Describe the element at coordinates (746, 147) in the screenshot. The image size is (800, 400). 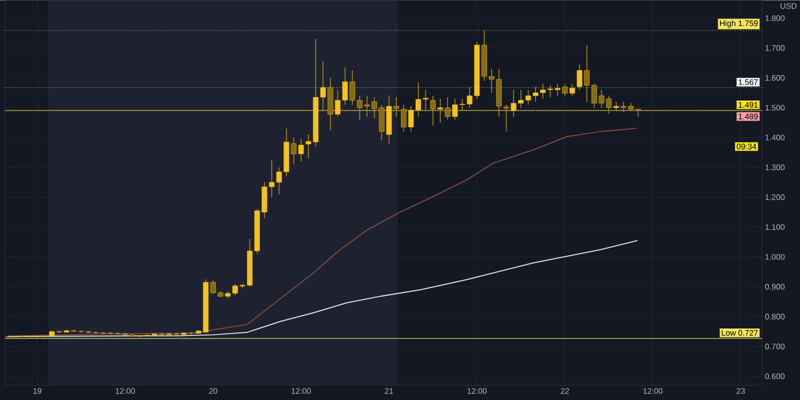
I see `annotation: 09:34` at that location.